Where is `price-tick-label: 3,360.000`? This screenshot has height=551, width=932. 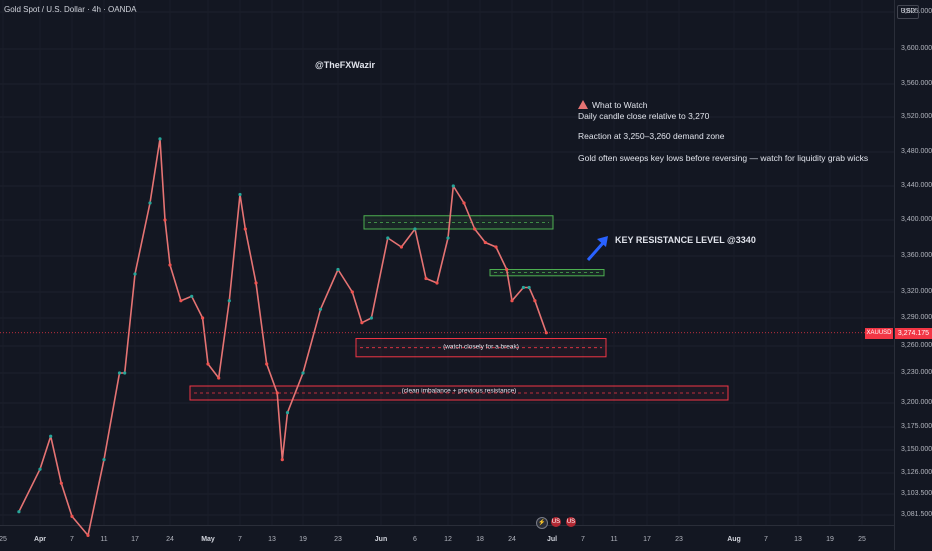 price-tick-label: 3,360.000 is located at coordinates (916, 255).